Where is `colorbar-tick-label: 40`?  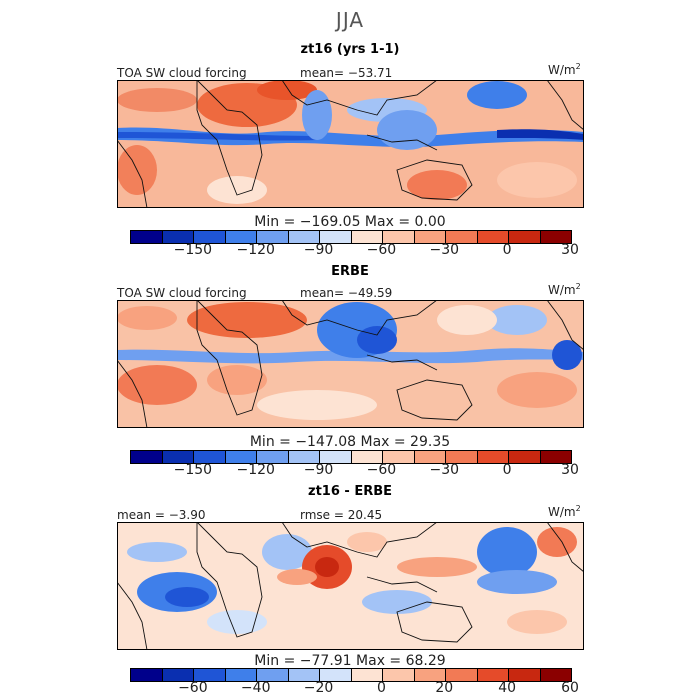 colorbar-tick-label: 40 is located at coordinates (507, 688).